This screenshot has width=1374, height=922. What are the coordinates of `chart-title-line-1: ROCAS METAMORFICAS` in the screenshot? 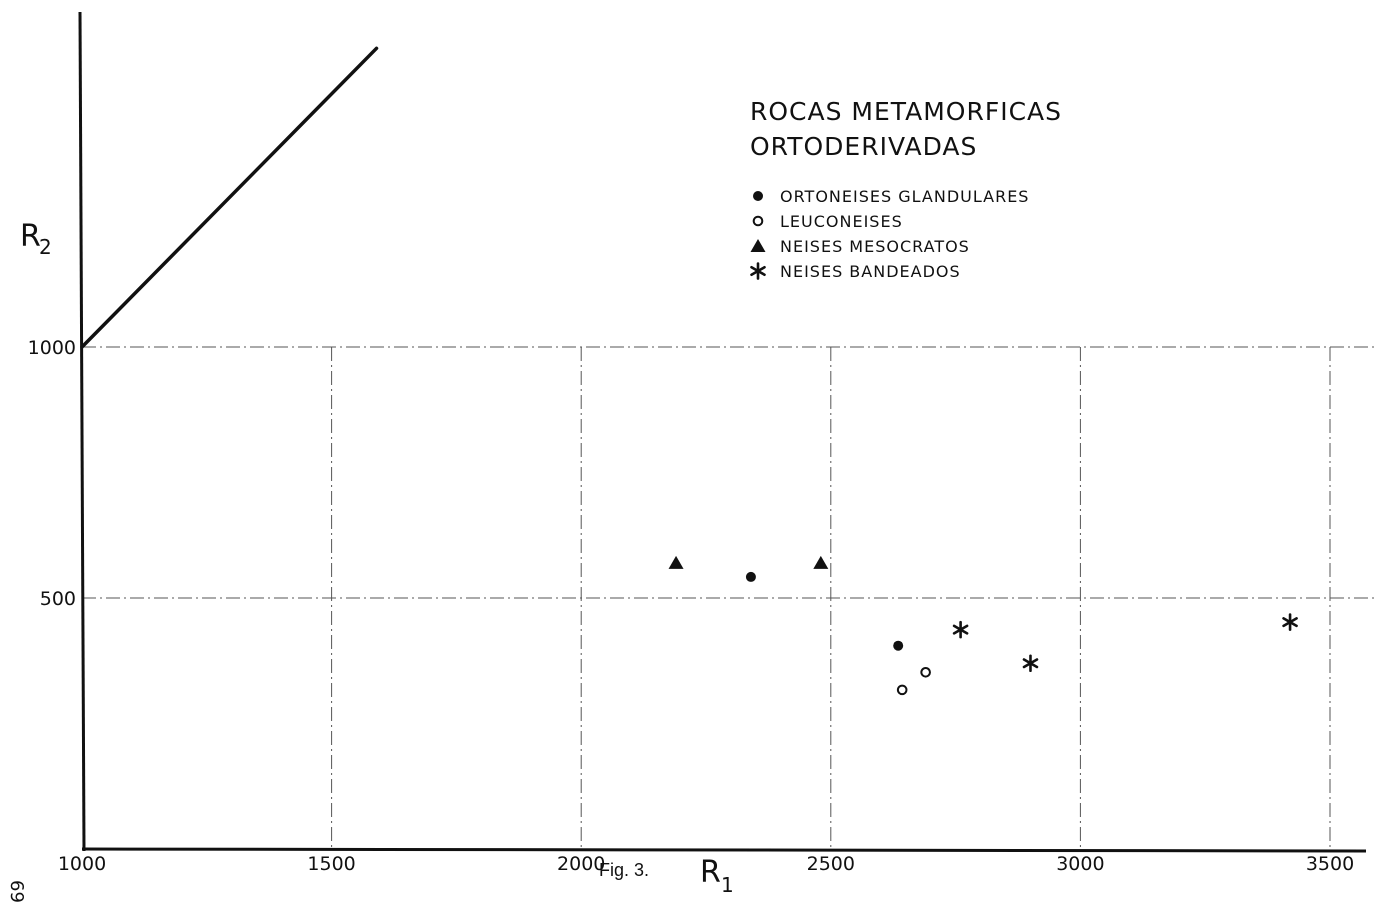 It's located at (906, 111).